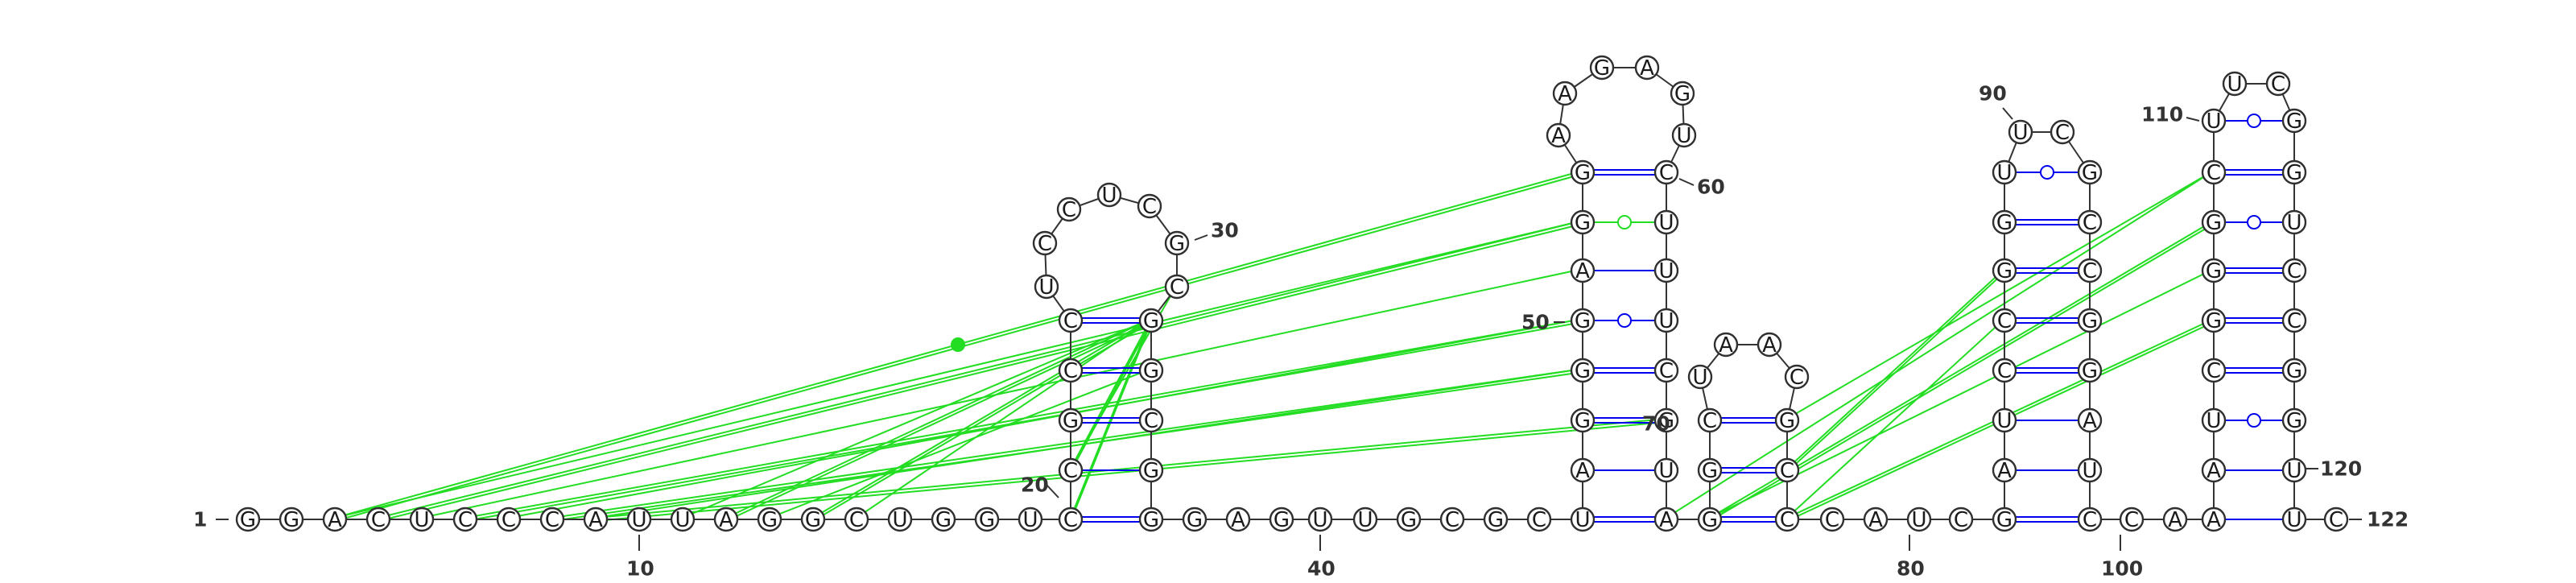  Describe the element at coordinates (2162, 114) in the screenshot. I see `label-110: 110` at that location.